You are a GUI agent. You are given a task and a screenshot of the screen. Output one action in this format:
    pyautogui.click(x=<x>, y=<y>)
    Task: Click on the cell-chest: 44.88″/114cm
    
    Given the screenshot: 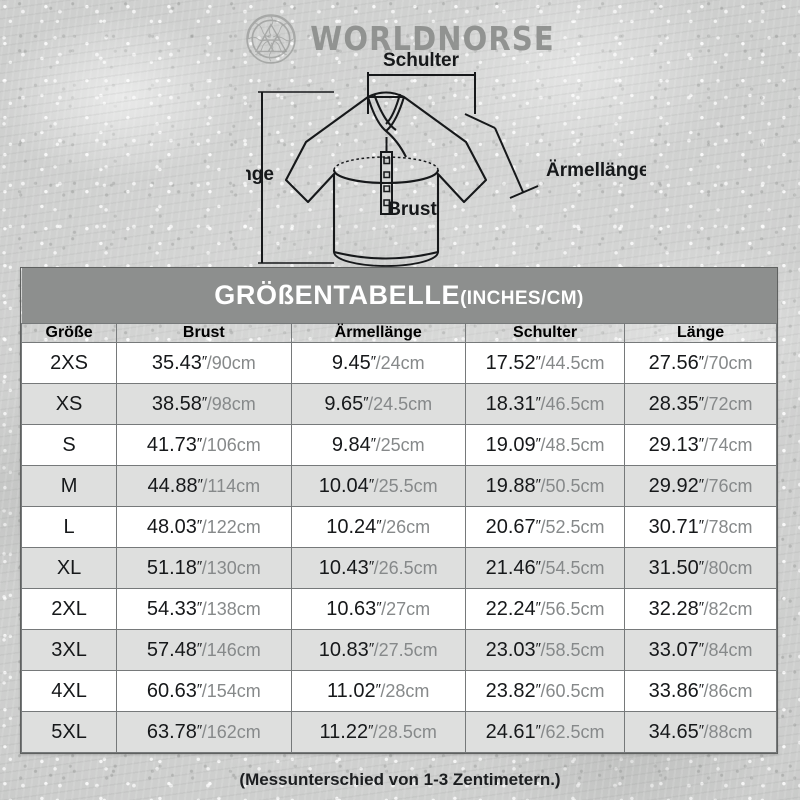 What is the action you would take?
    pyautogui.click(x=204, y=486)
    